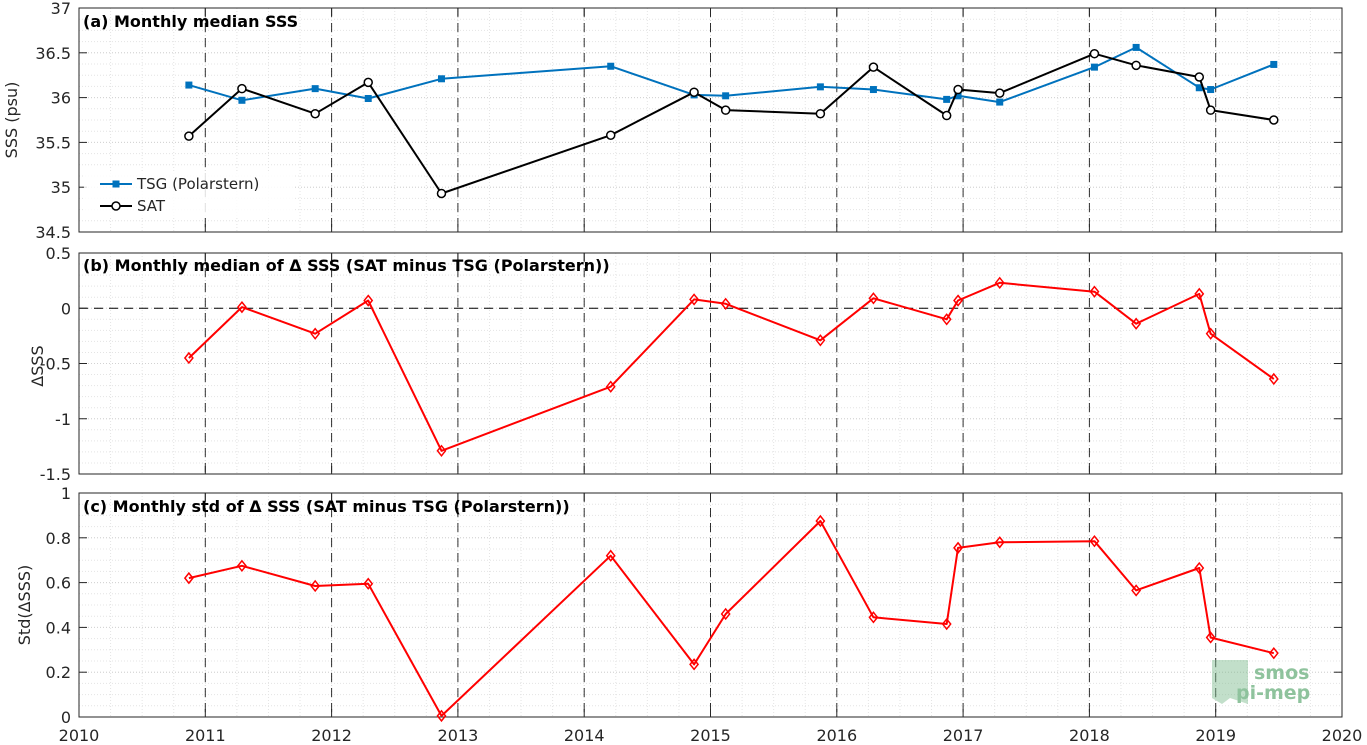  What do you see at coordinates (331, 735) in the screenshot?
I see `x-tick-label: 2012` at bounding box center [331, 735].